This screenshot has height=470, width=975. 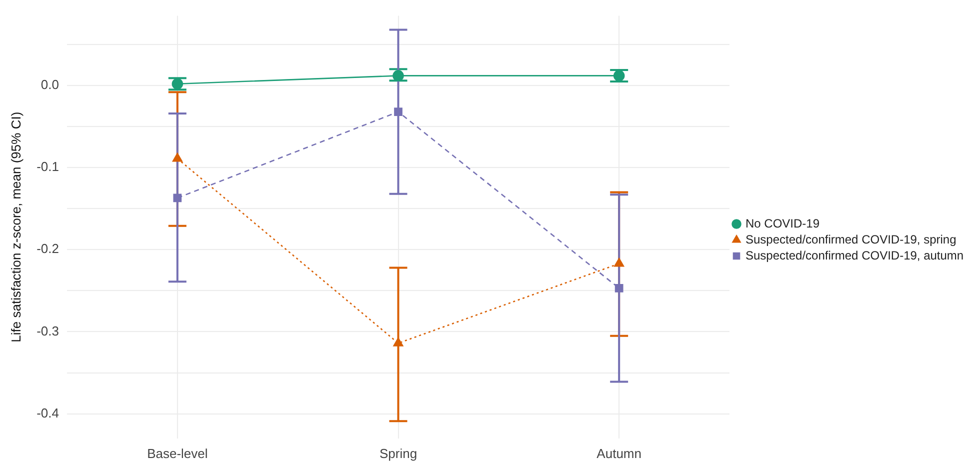 I want to click on y-tick-label: 0.0, so click(x=49, y=84).